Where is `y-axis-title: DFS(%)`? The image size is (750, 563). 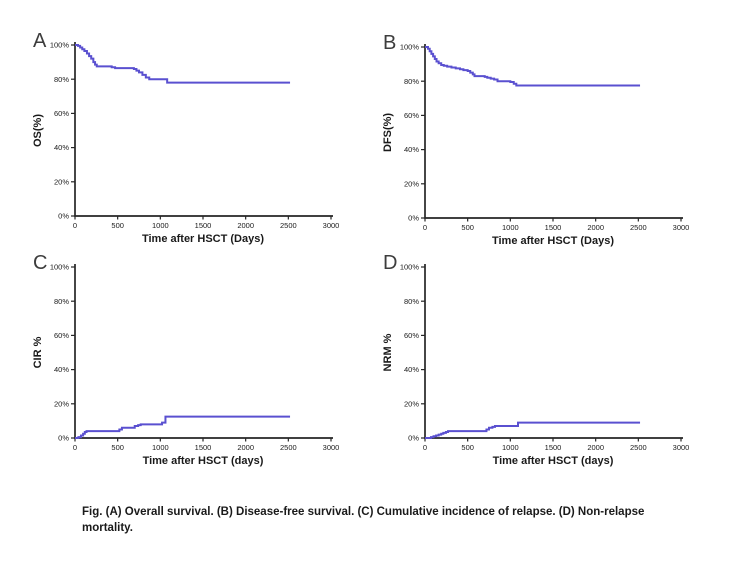 y-axis-title: DFS(%) is located at coordinates (388, 132).